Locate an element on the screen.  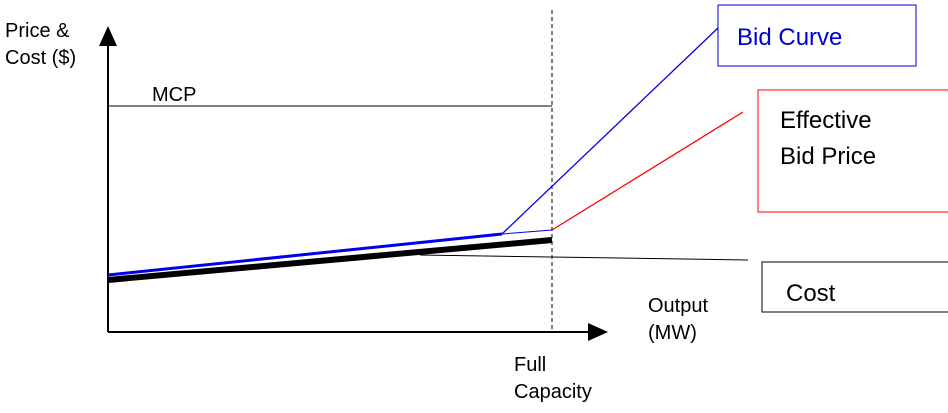
bid-curve-line is located at coordinates (305, 254).